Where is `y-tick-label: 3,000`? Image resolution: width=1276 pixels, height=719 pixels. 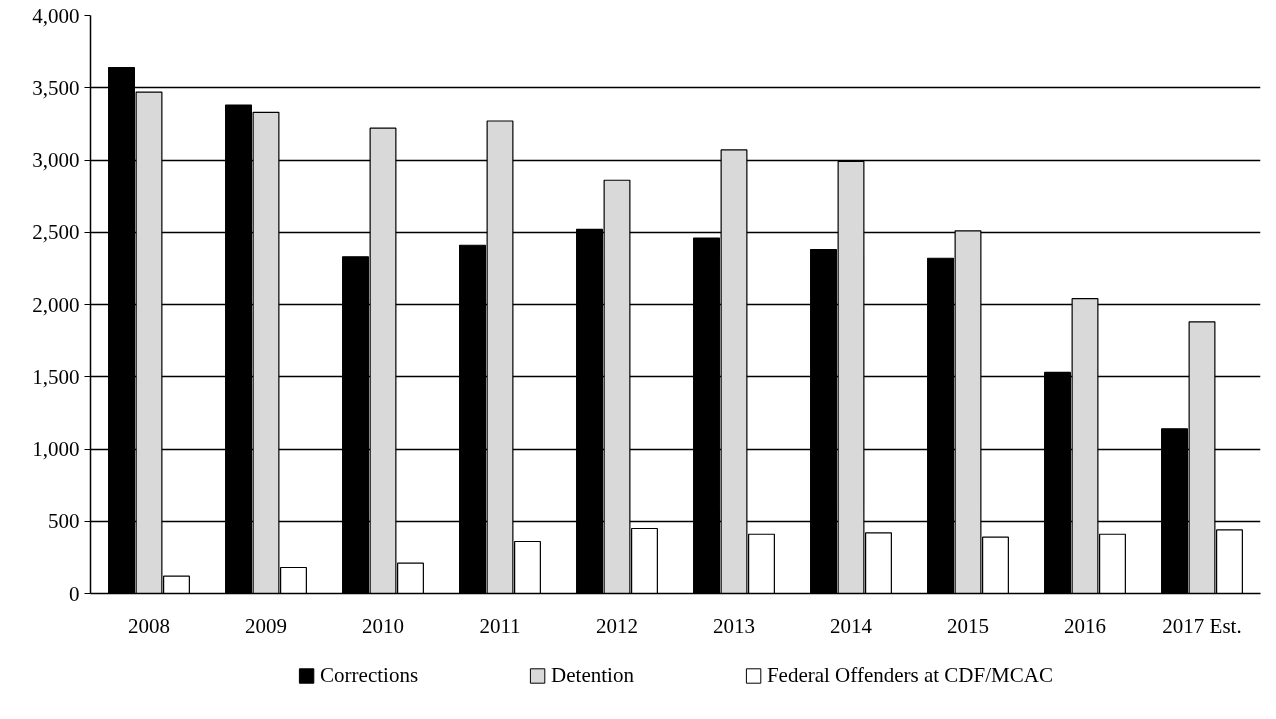
y-tick-label: 3,000 is located at coordinates (56, 160).